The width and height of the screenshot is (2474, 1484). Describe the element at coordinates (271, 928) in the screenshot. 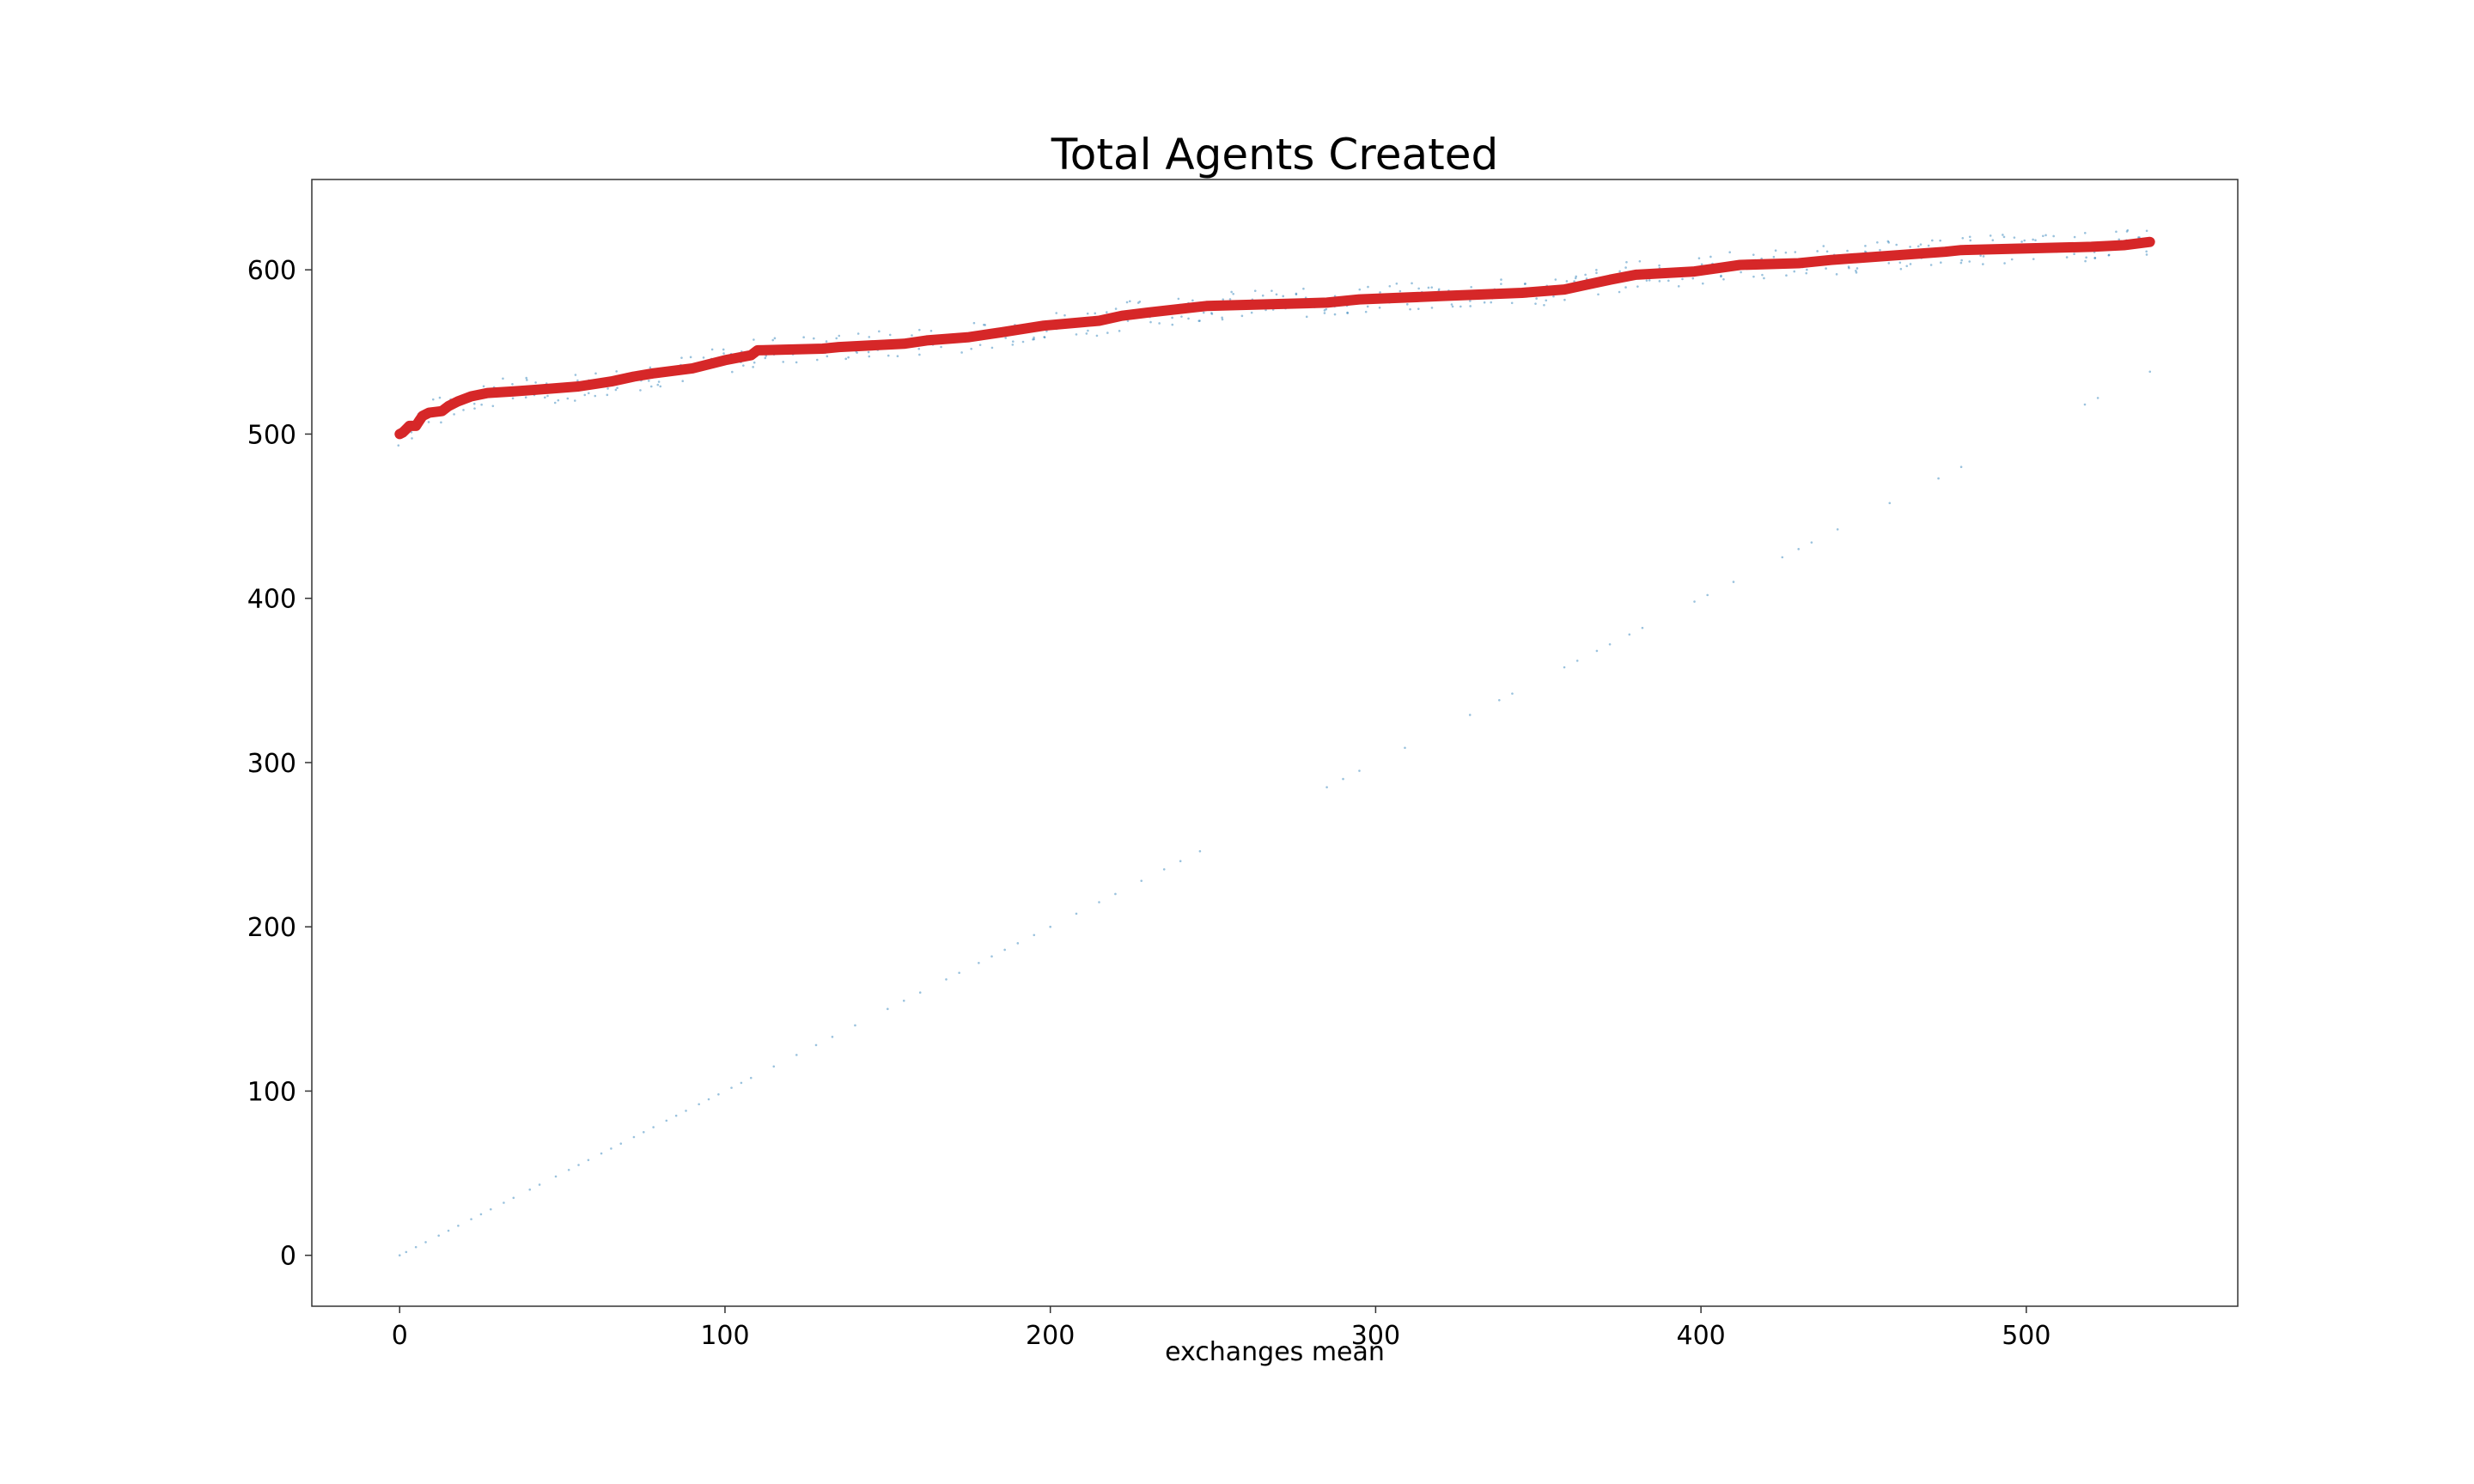

I see `y-tick-label-2: 200` at that location.